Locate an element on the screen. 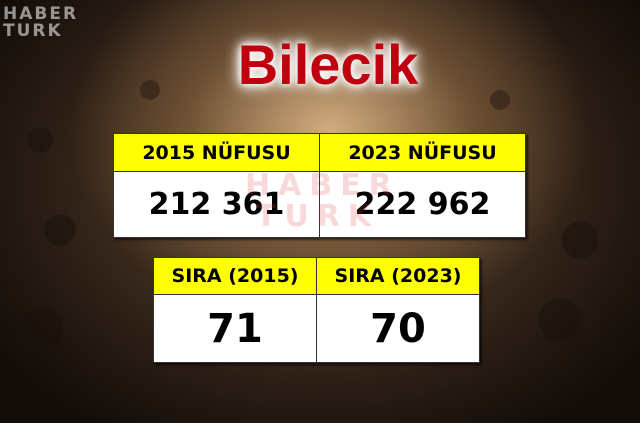 The width and height of the screenshot is (640, 423). logo-line-2: TURK is located at coordinates (33, 31).